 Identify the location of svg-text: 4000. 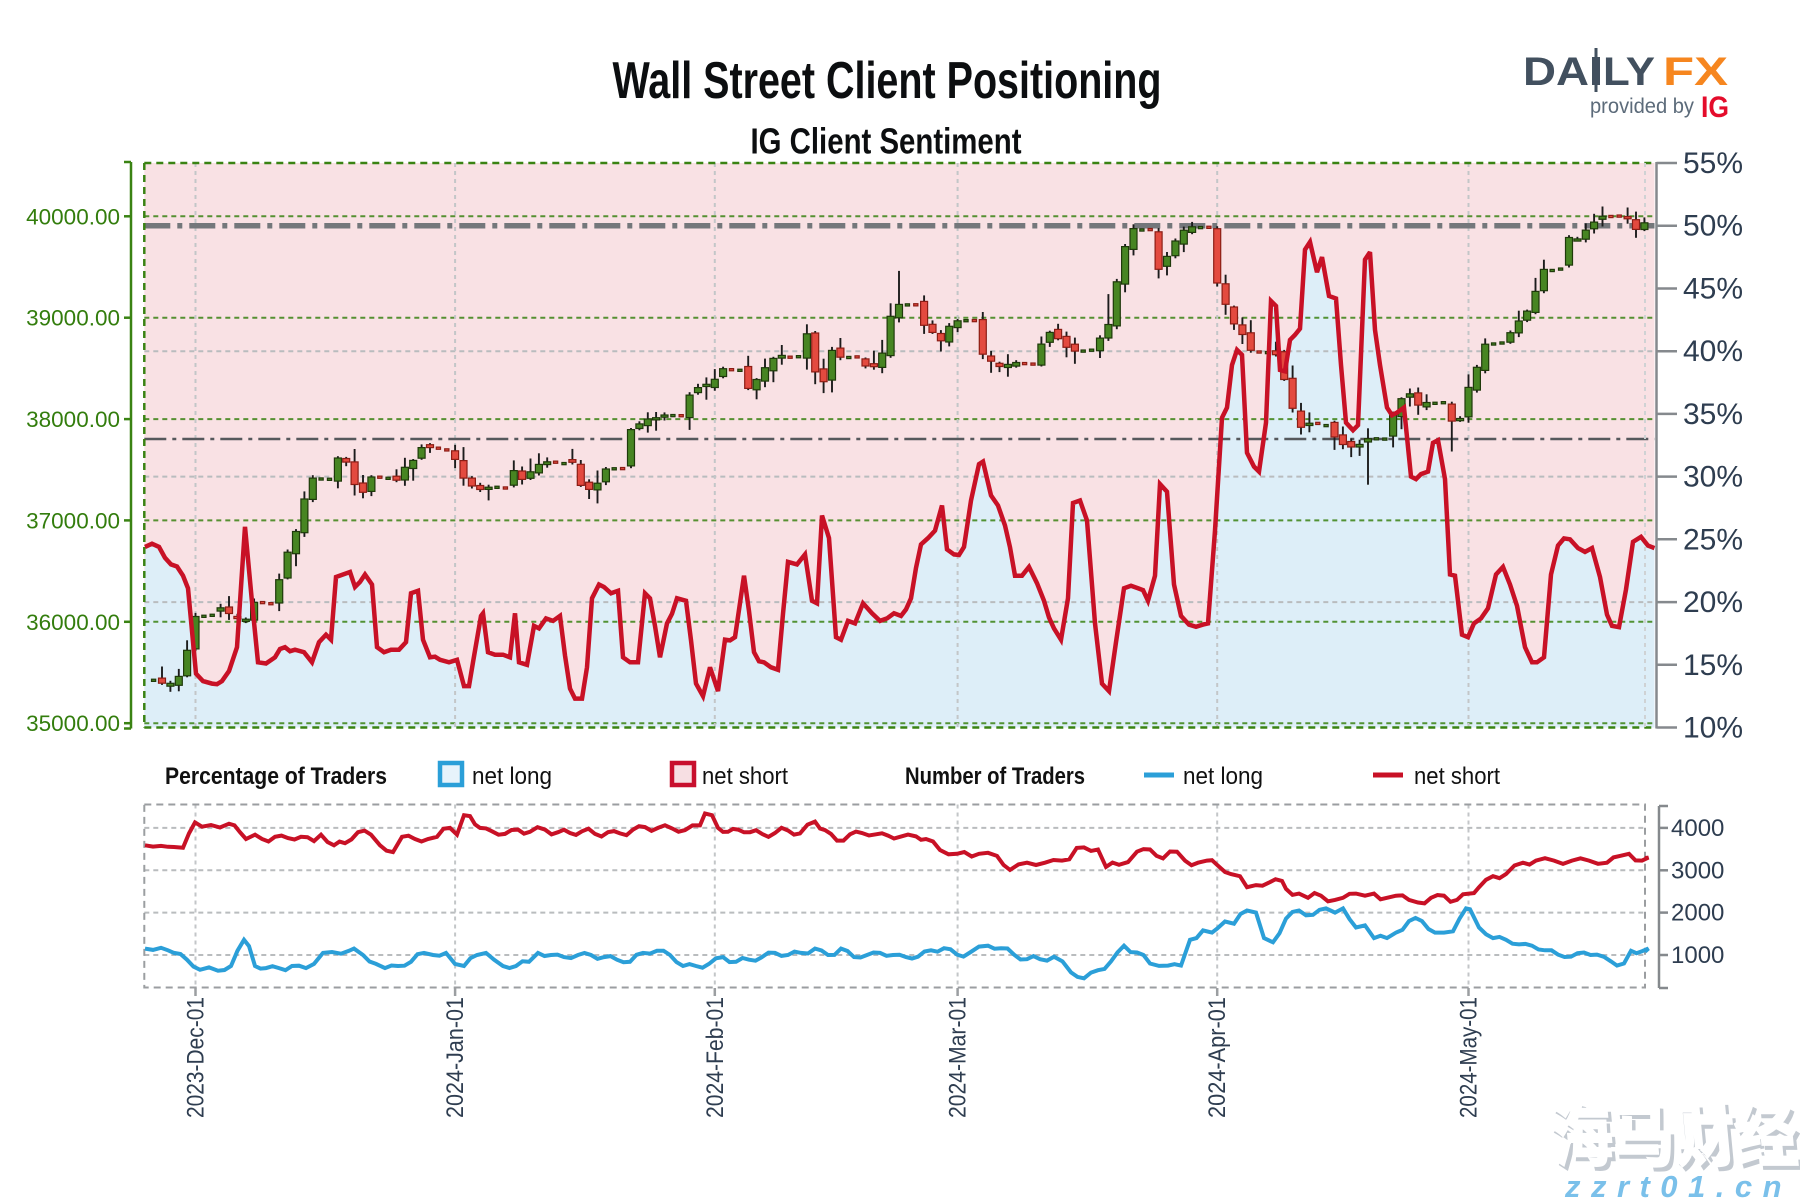
(1697, 828).